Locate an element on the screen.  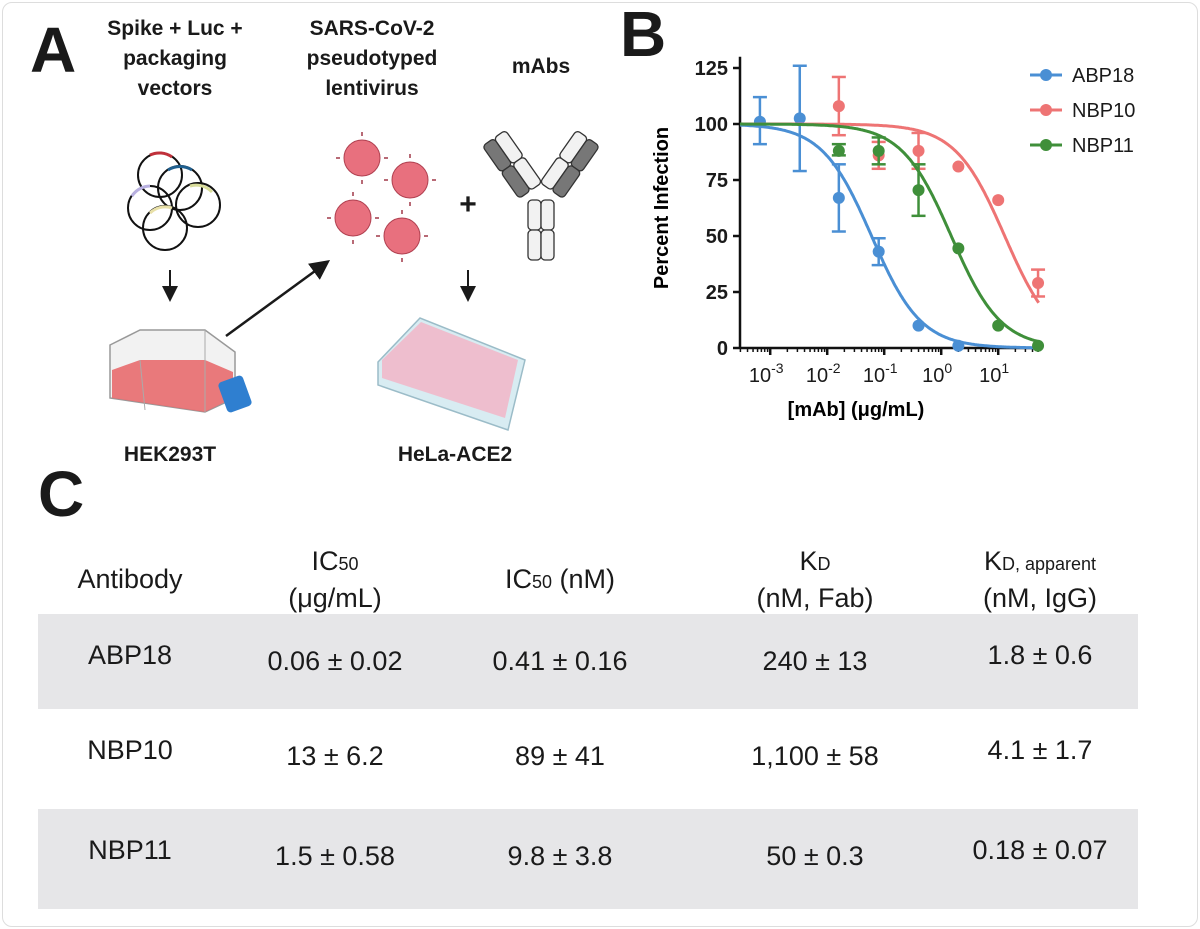
x-tick-label: 10⁰ is located at coordinates (937, 373).